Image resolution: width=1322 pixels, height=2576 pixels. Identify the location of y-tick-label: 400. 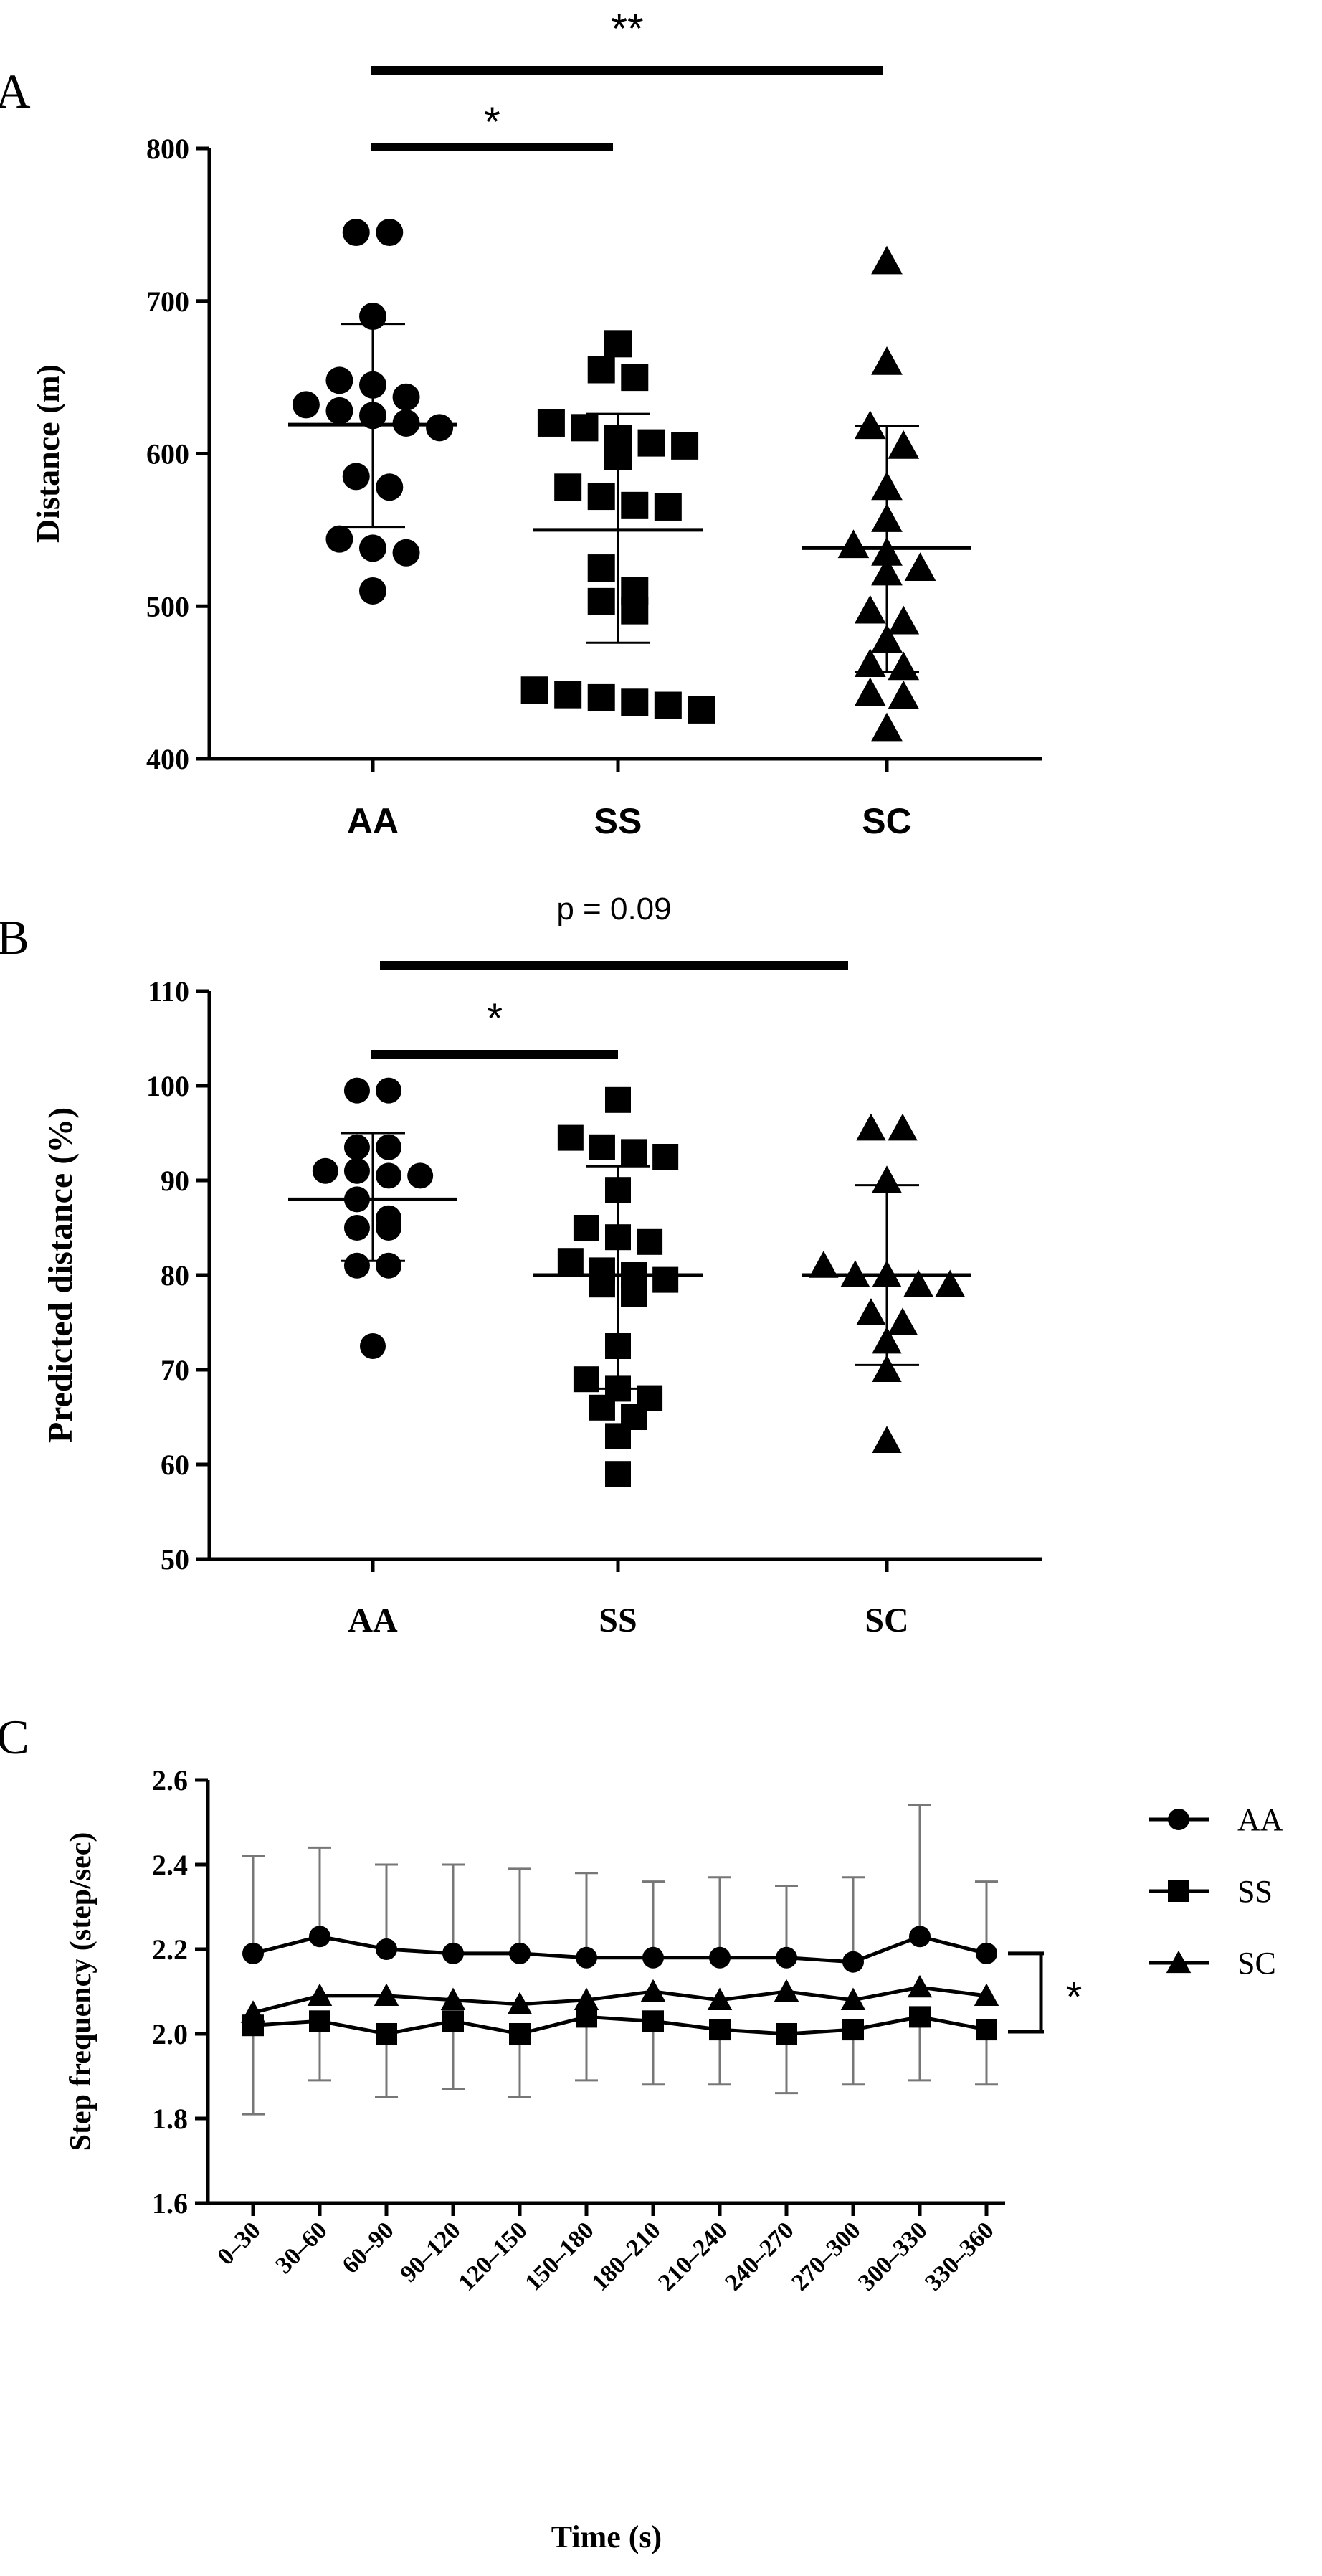
(168, 759).